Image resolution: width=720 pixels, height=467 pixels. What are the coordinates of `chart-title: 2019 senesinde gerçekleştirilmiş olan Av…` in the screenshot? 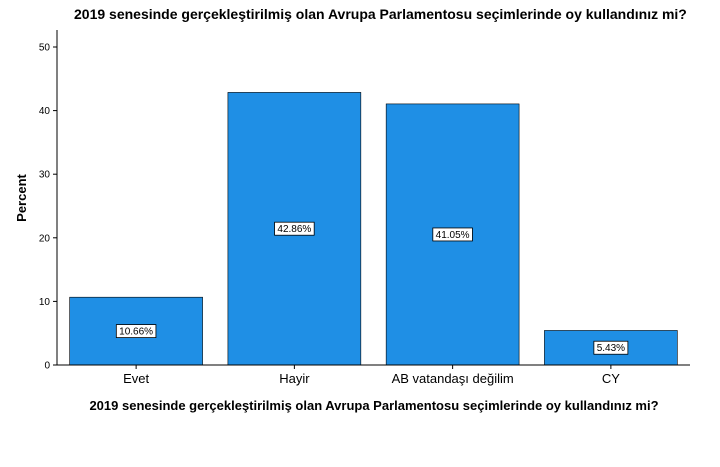 It's located at (380, 14).